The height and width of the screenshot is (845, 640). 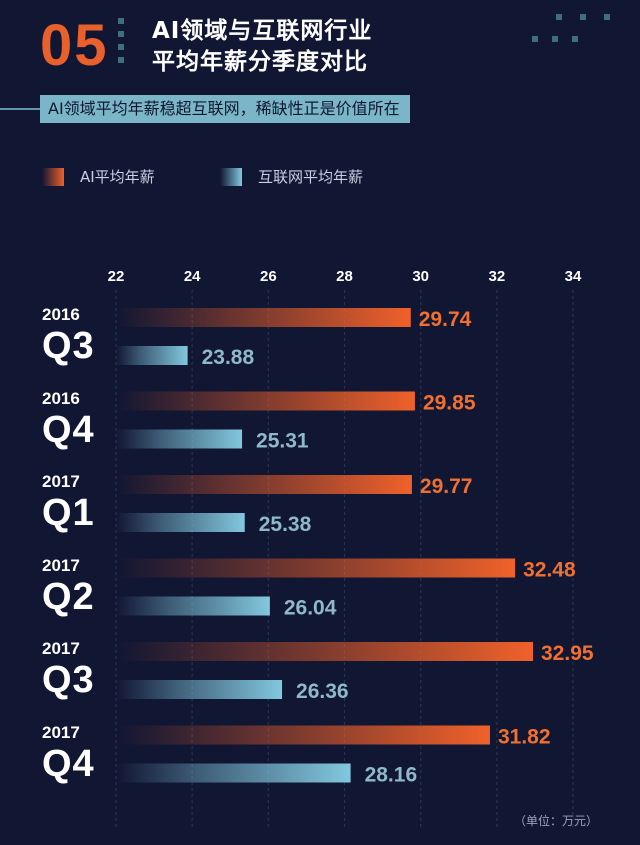 What do you see at coordinates (122, 44) in the screenshot?
I see `separator-dots` at bounding box center [122, 44].